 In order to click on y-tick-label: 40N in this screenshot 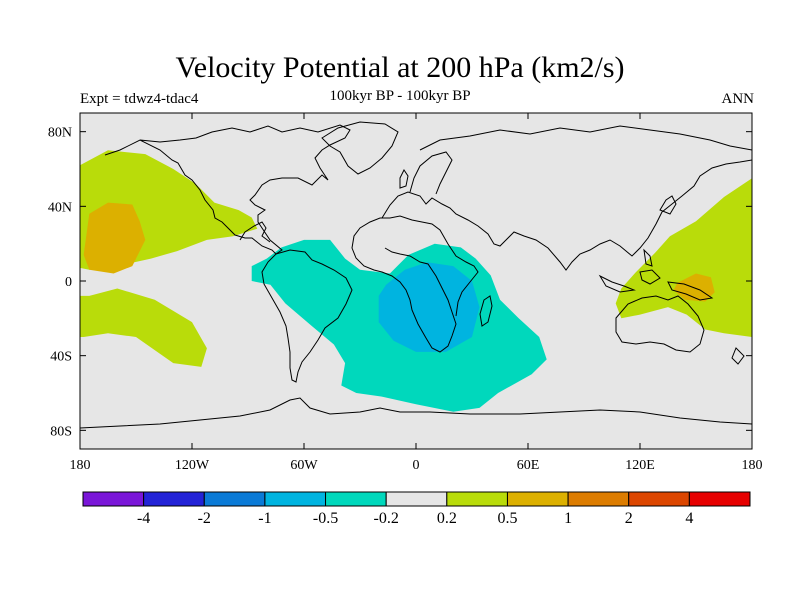, I will do `click(60, 207)`.